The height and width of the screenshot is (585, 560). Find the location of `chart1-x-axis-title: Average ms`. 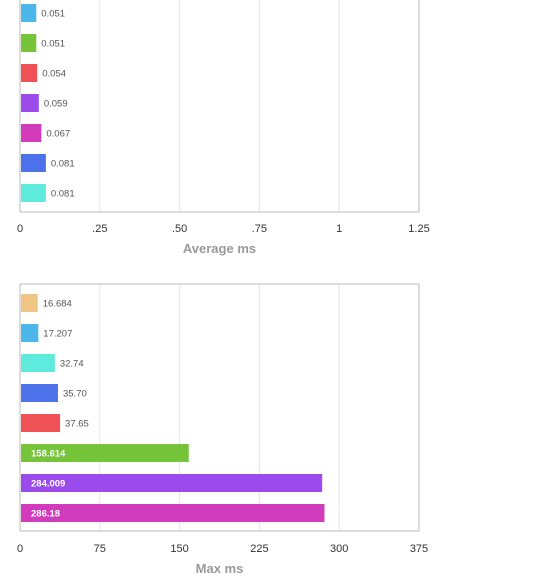

chart1-x-axis-title: Average ms is located at coordinates (219, 248).